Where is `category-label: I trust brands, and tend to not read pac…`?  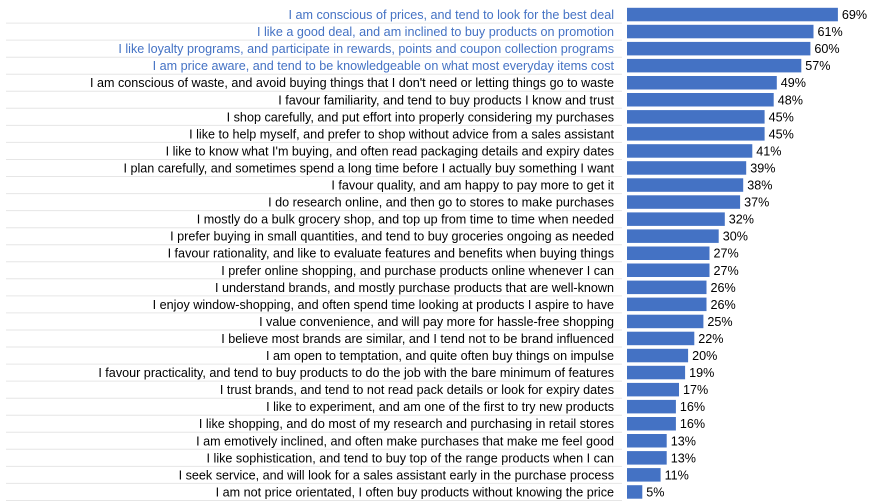
category-label: I trust brands, and tend to not read pac… is located at coordinates (417, 390).